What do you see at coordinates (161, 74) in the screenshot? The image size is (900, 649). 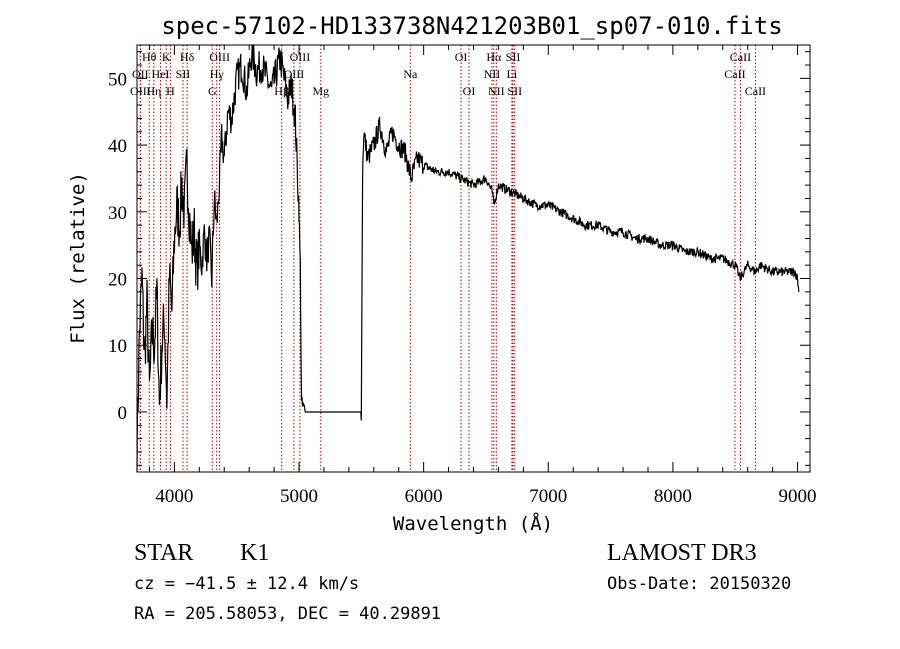 I see `spectral-line-label: HeI` at bounding box center [161, 74].